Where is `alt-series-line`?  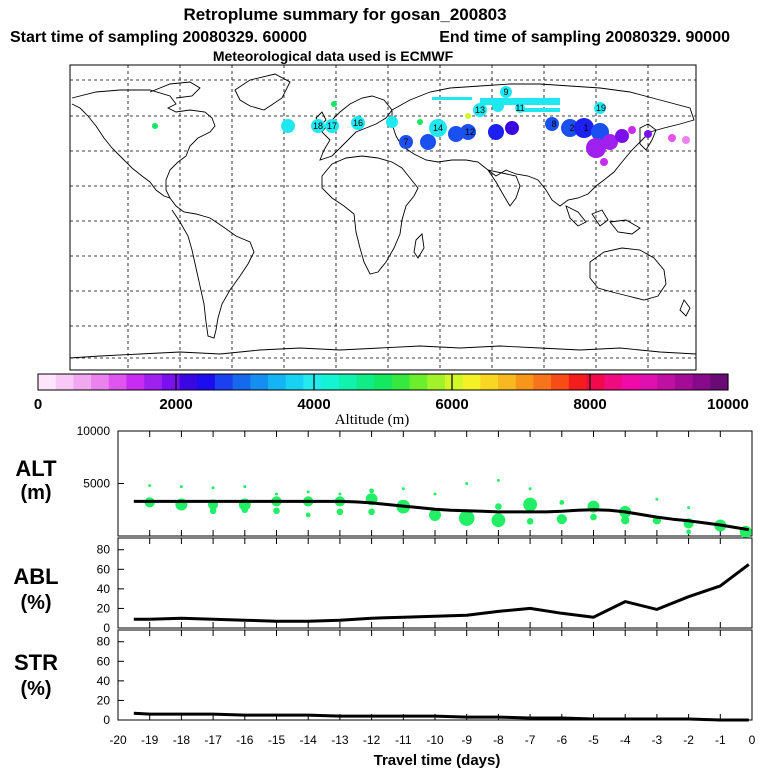 alt-series-line is located at coordinates (441, 515).